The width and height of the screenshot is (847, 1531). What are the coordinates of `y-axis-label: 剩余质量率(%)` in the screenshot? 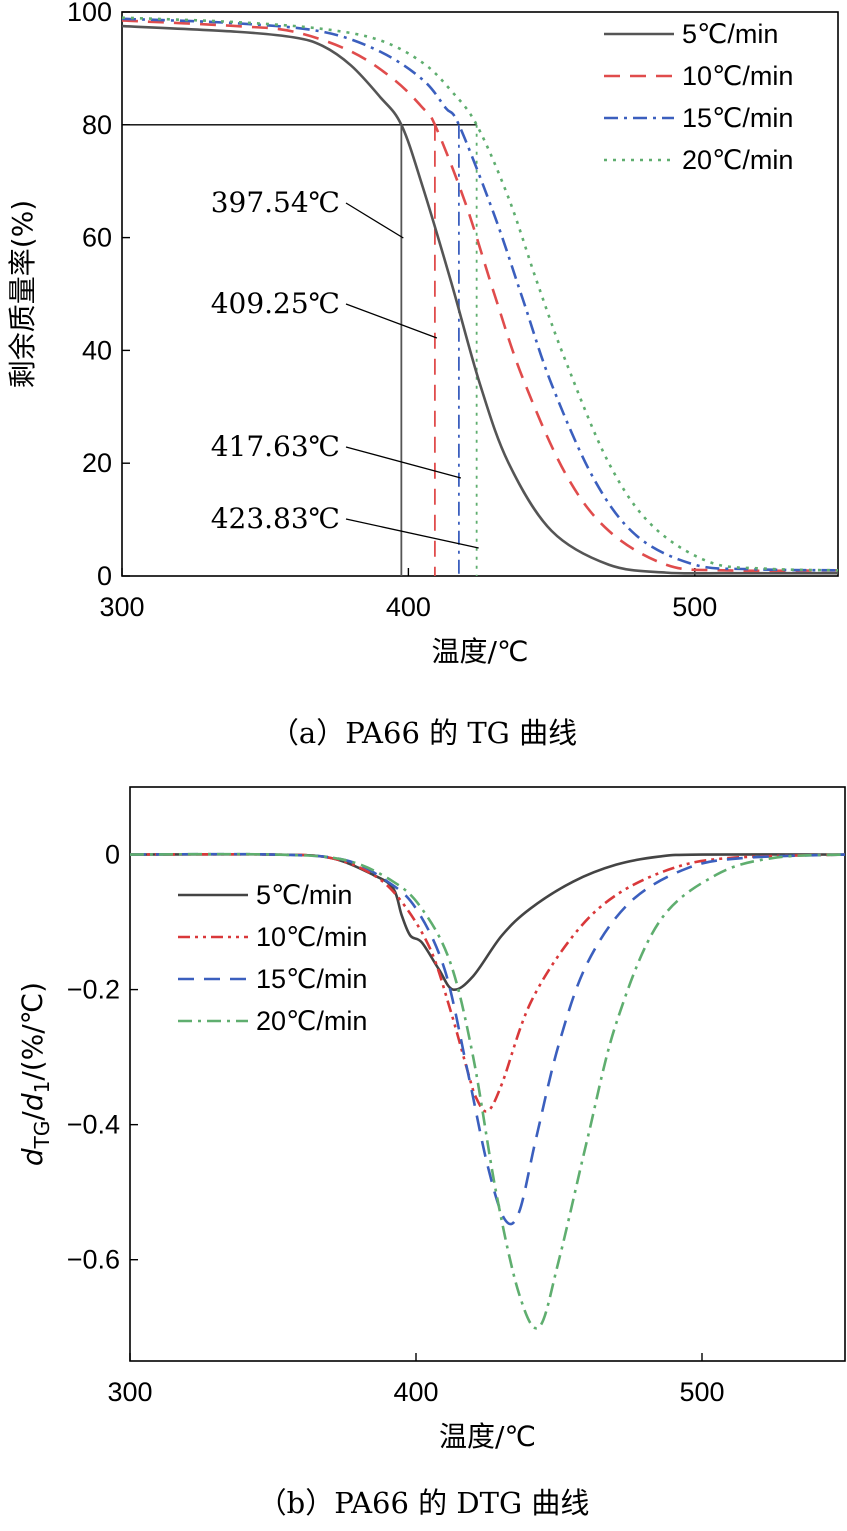 It's located at (22, 294).